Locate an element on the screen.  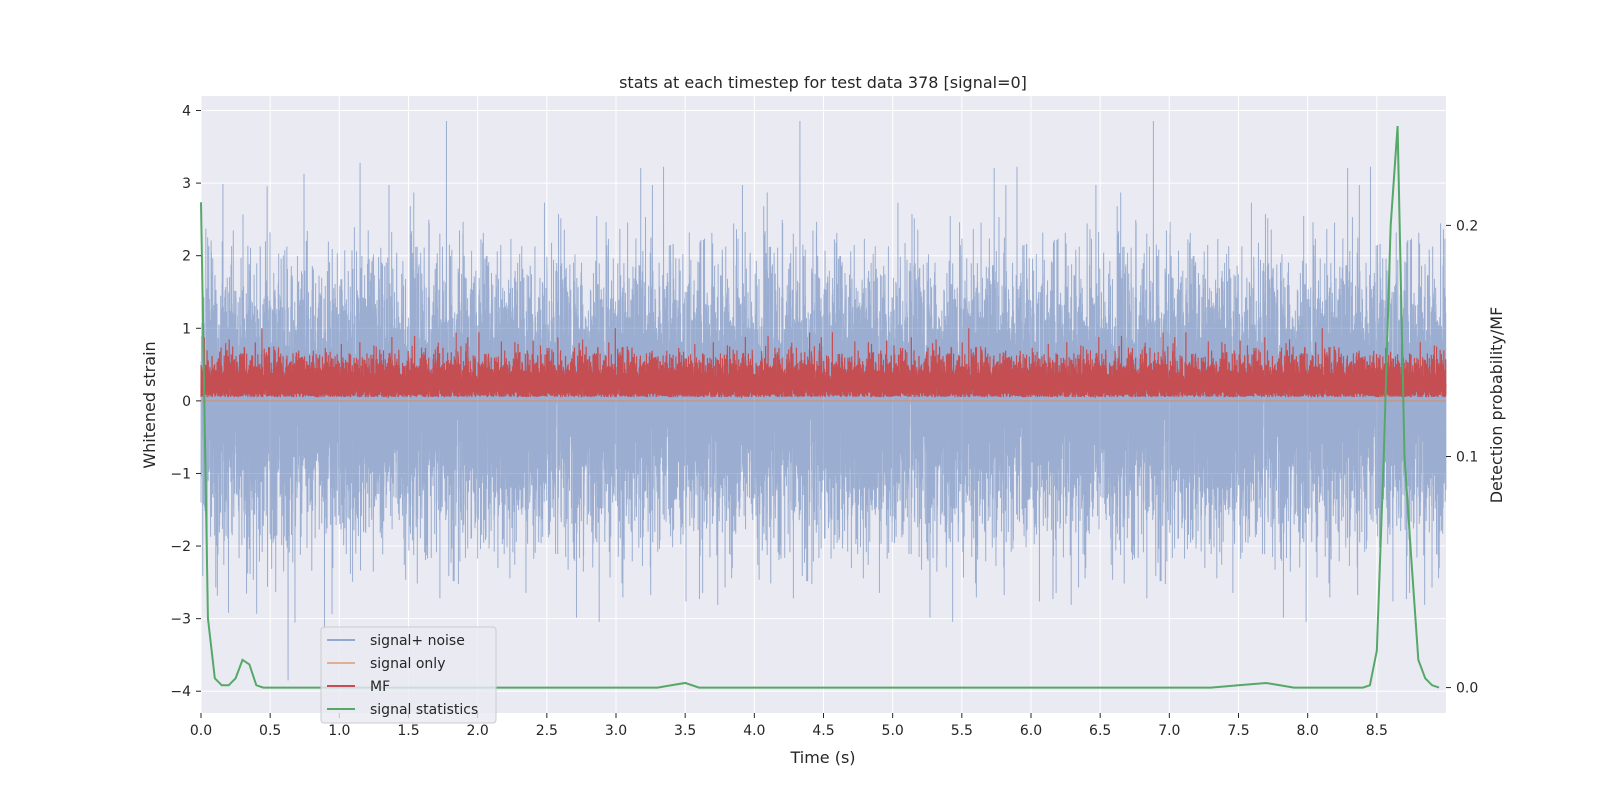
x-tick-label: 3.5 is located at coordinates (685, 731).